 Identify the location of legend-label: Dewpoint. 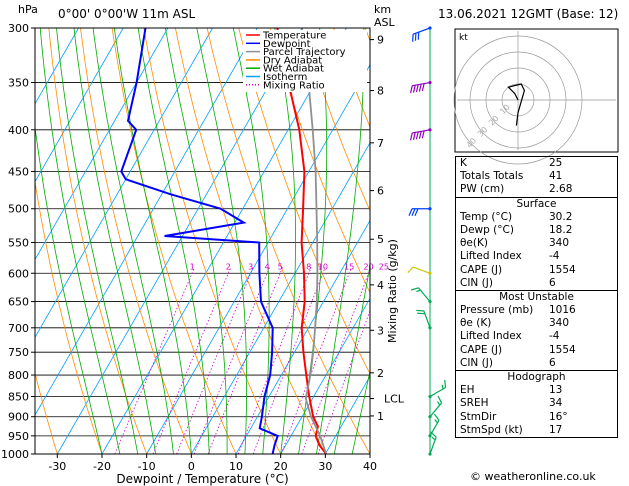
(287, 44).